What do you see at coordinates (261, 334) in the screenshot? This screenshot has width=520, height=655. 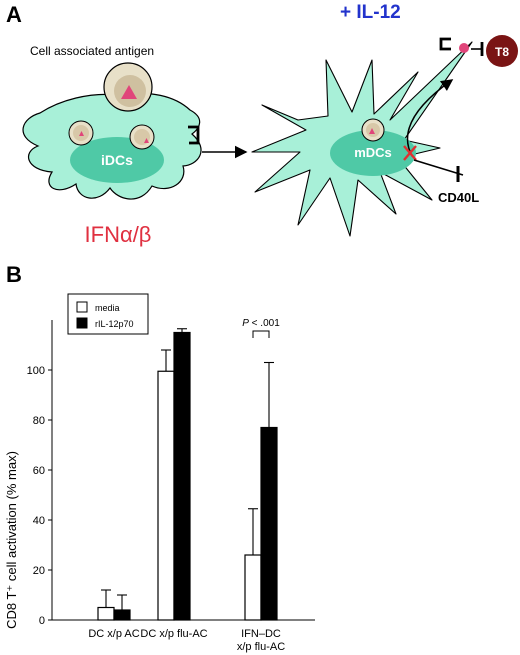 I see `significance-bracket` at bounding box center [261, 334].